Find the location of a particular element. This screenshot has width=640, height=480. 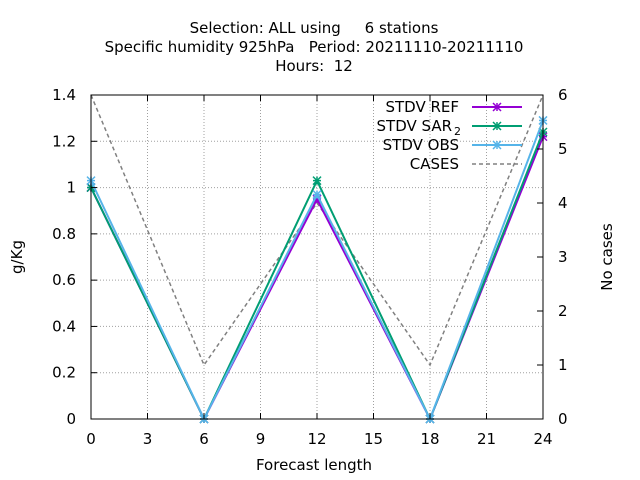

y2-axis-label: No cases is located at coordinates (607, 257).